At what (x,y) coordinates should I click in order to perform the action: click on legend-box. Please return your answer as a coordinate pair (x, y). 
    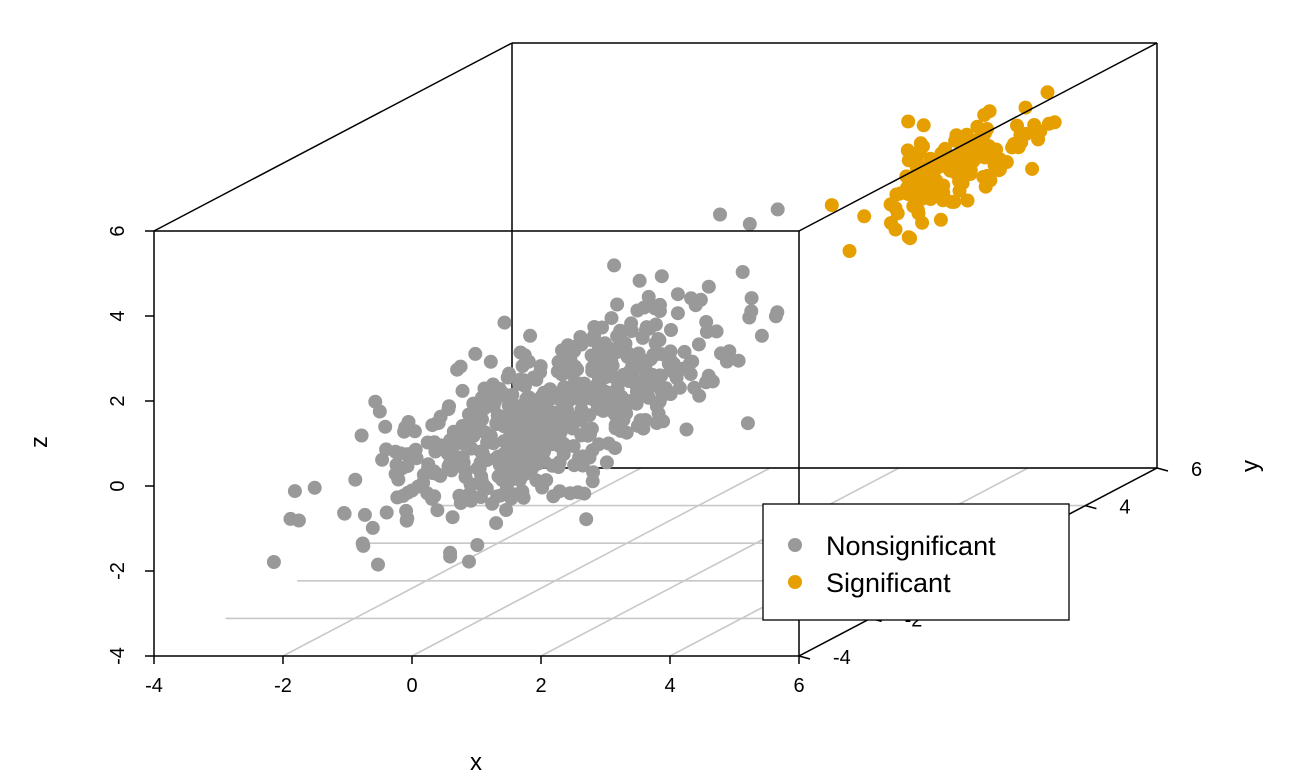
    Looking at the image, I should click on (916, 562).